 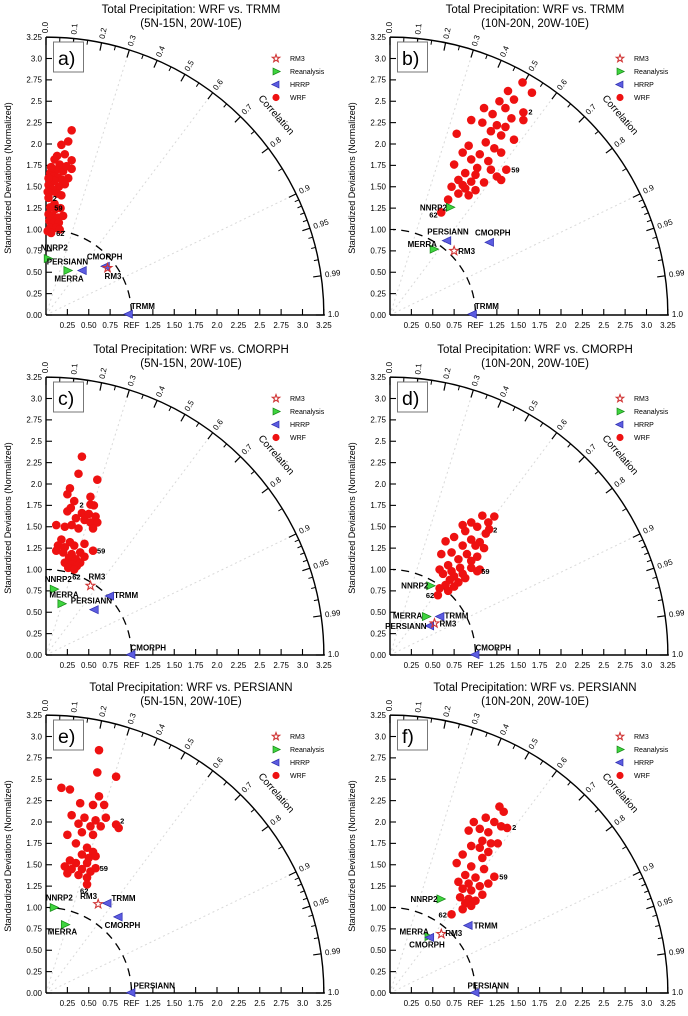 What do you see at coordinates (447, 710) in the screenshot?
I see `correlation-tick-label: 0.2` at bounding box center [447, 710].